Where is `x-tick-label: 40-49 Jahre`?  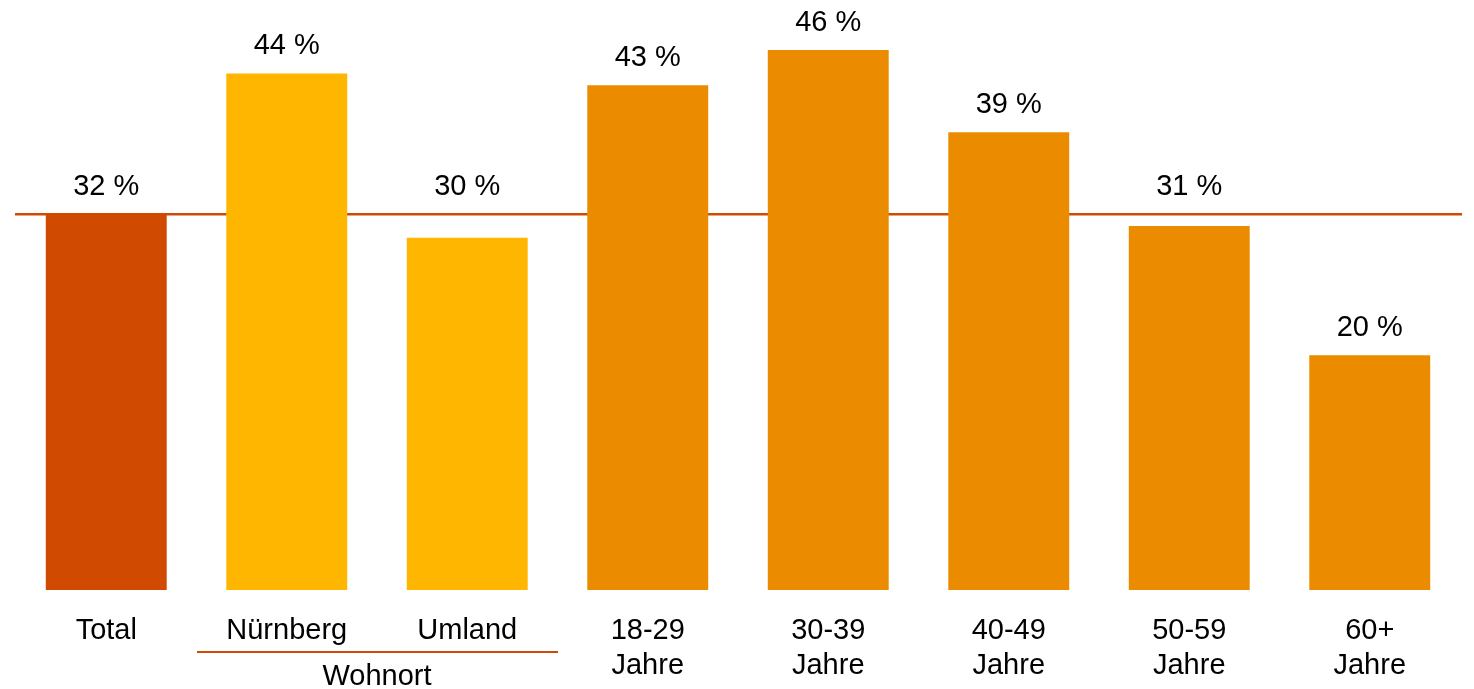 x-tick-label: 40-49 Jahre is located at coordinates (1008, 647).